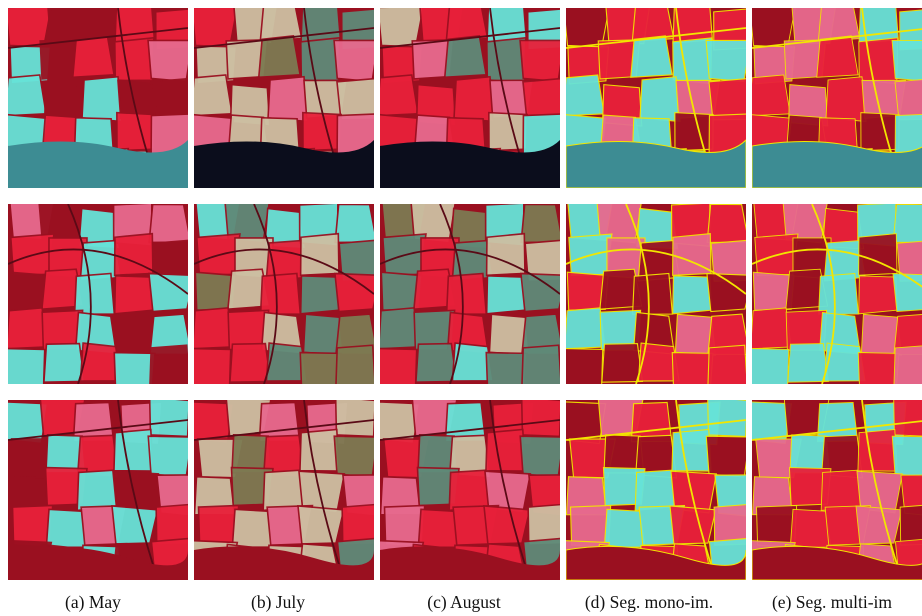  I want to click on caption-seg-mono: (d) Seg. mono-im., so click(649, 602).